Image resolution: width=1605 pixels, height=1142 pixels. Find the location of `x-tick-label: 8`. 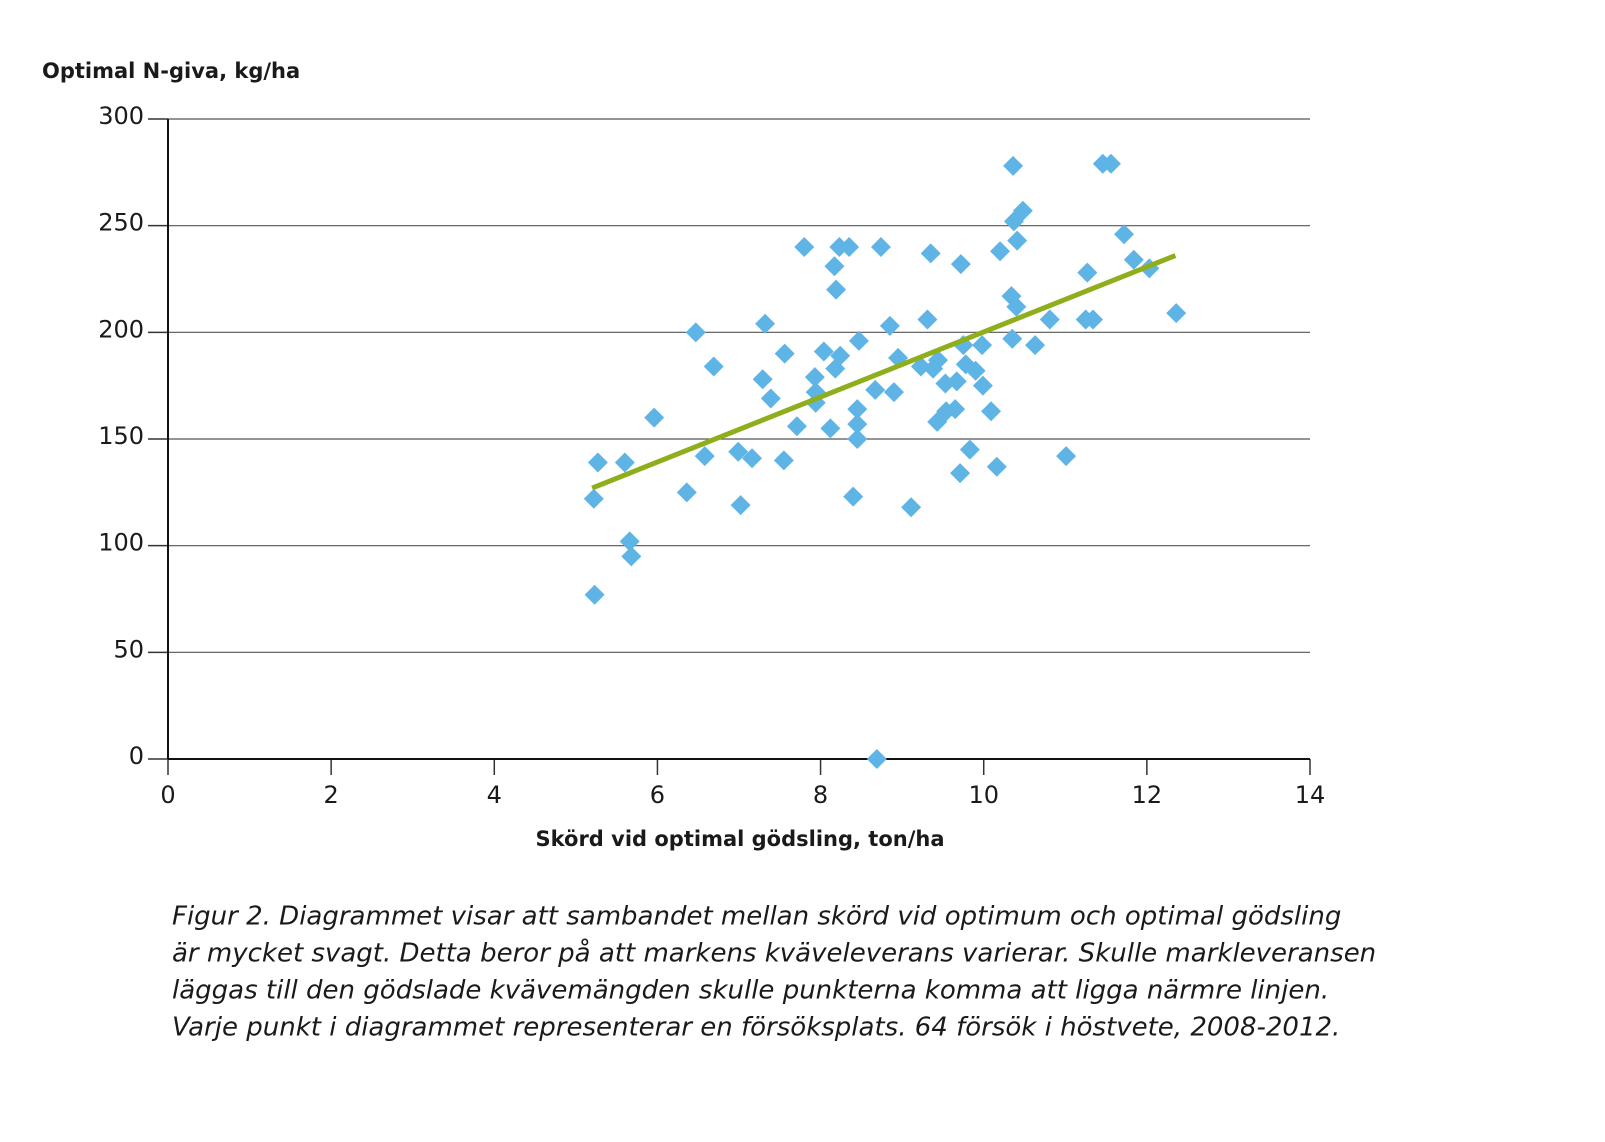

x-tick-label: 8 is located at coordinates (820, 795).